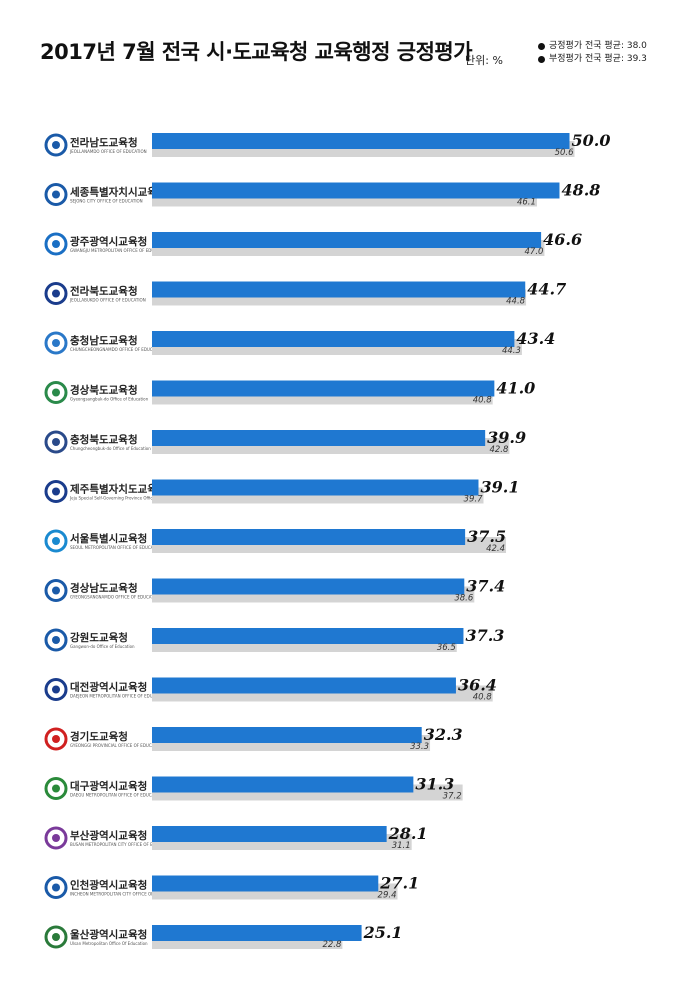 Image resolution: width=673 pixels, height=988 pixels. I want to click on office-name-label: 인천광역시교육청, so click(108, 885).